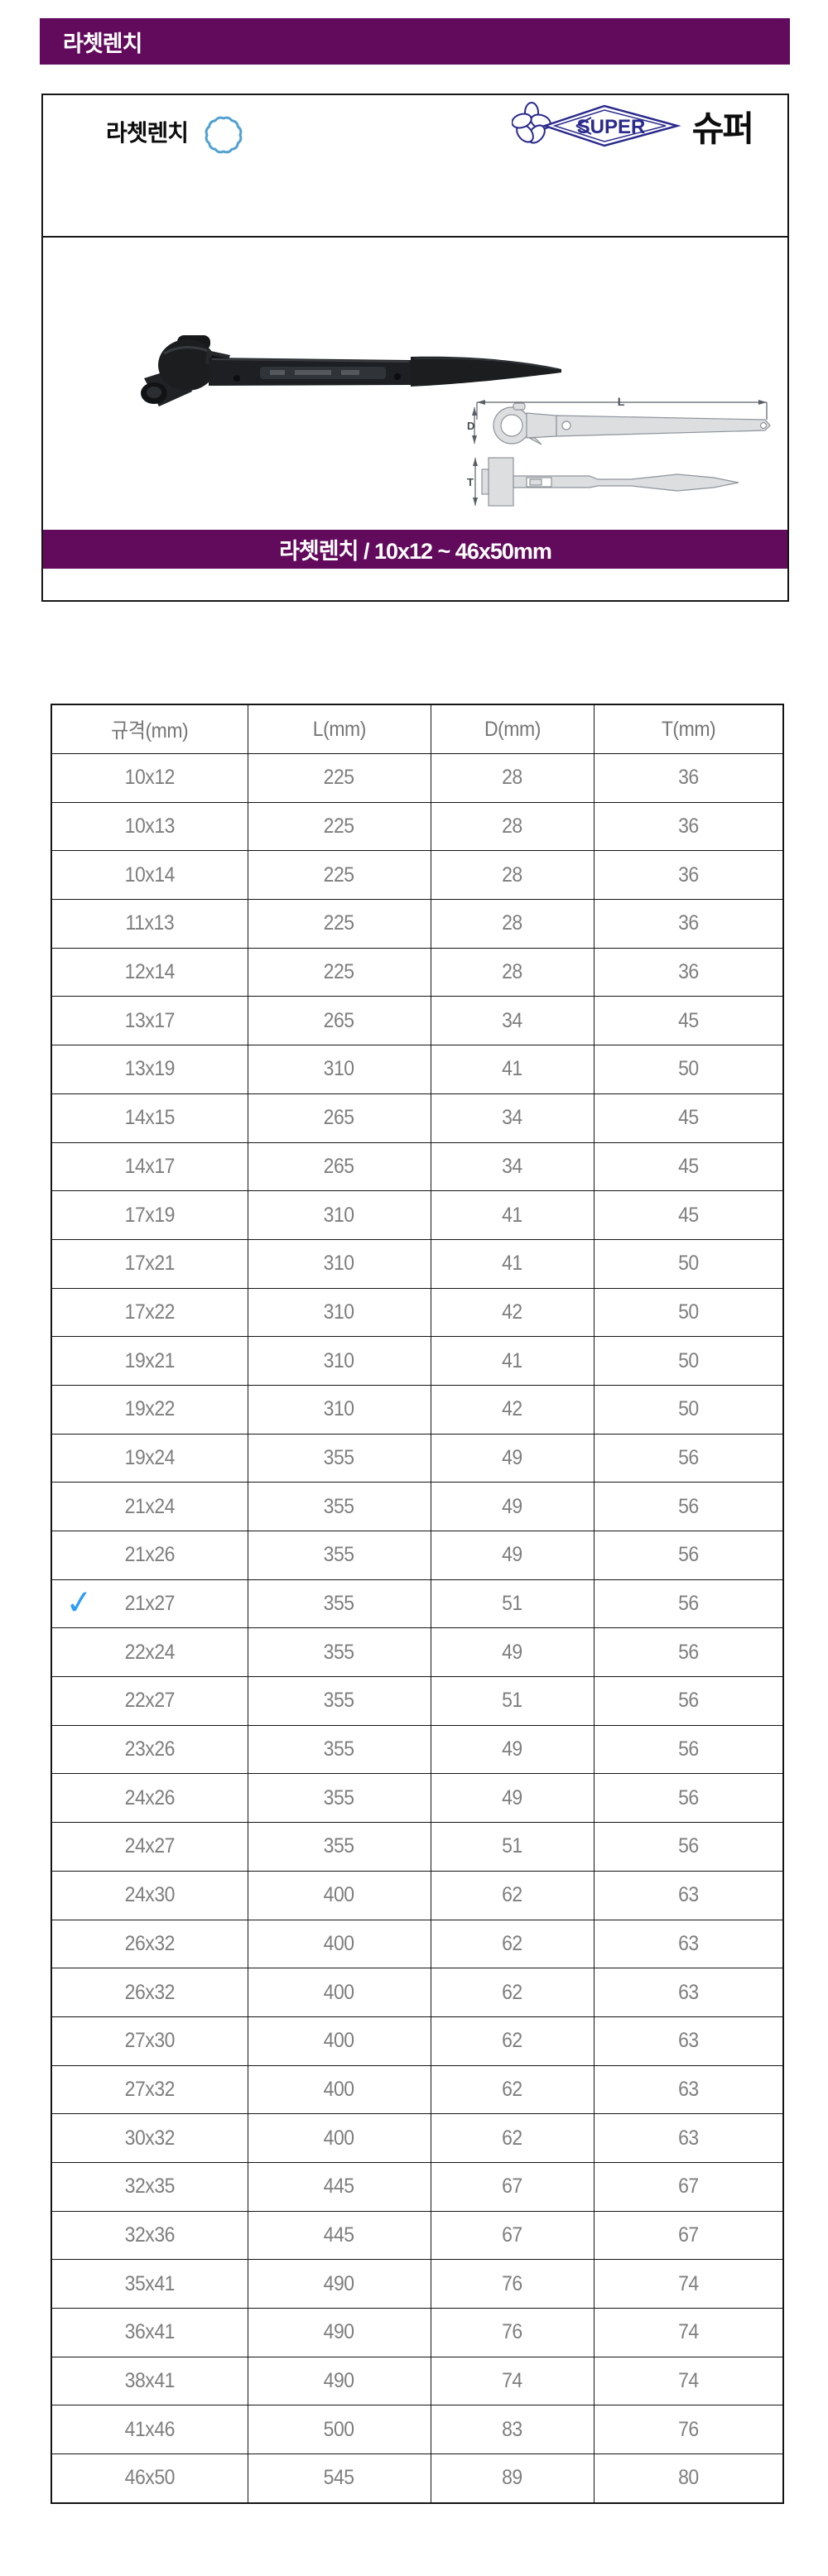 This screenshot has width=828, height=2576. Describe the element at coordinates (149, 1652) in the screenshot. I see `spec-cell: 22x24` at that location.